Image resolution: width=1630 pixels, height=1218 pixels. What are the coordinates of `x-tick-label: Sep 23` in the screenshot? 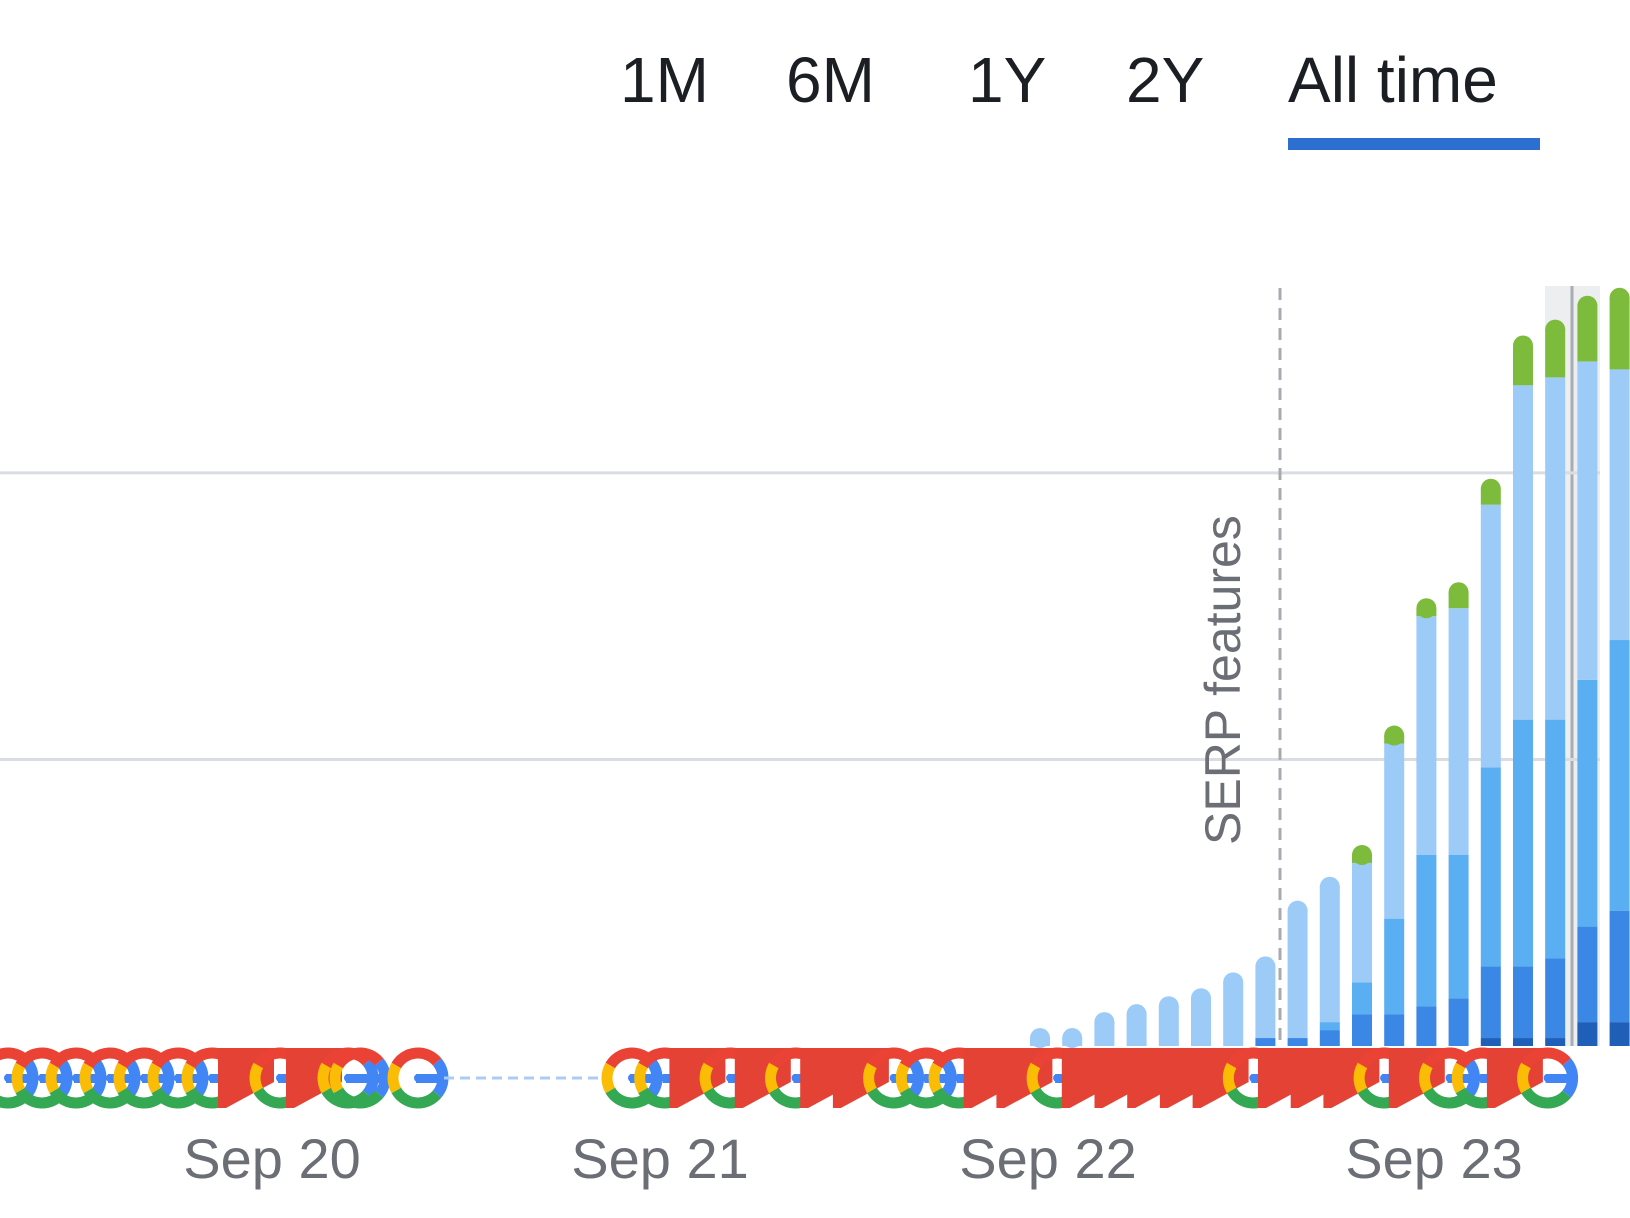 It's located at (1434, 1158).